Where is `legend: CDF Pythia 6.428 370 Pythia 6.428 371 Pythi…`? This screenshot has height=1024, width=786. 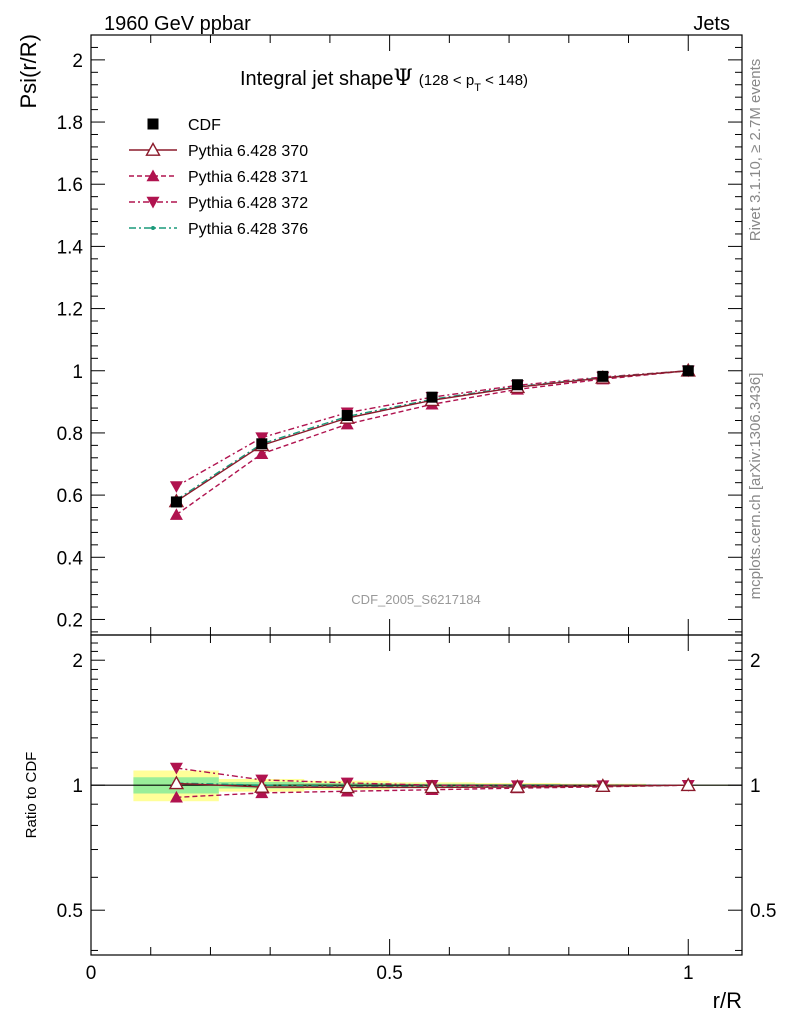 legend: CDF Pythia 6.428 370 Pythia 6.428 371 Pythi… is located at coordinates (218, 177).